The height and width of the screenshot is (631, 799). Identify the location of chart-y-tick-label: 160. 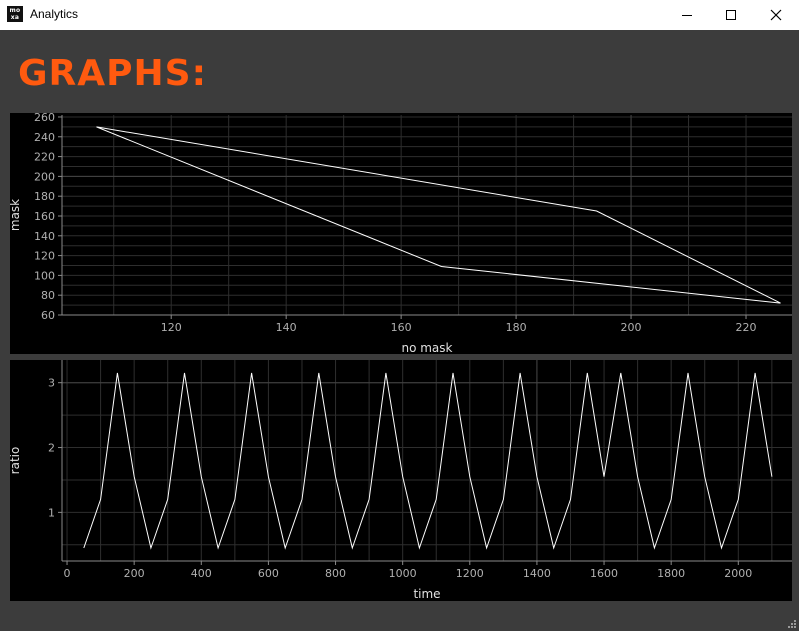
(44, 216).